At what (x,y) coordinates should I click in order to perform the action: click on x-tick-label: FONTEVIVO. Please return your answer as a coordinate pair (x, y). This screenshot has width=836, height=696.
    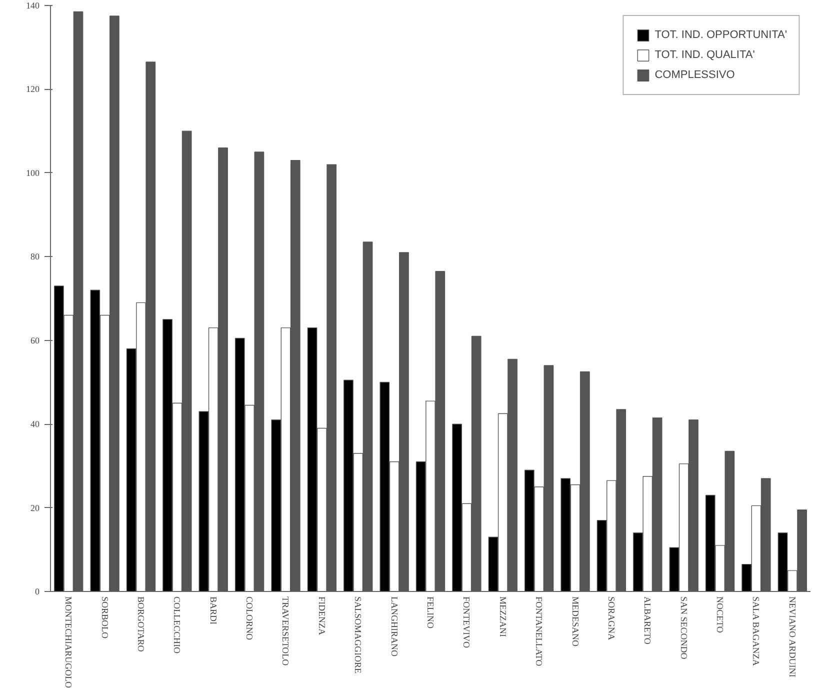
    Looking at the image, I should click on (467, 622).